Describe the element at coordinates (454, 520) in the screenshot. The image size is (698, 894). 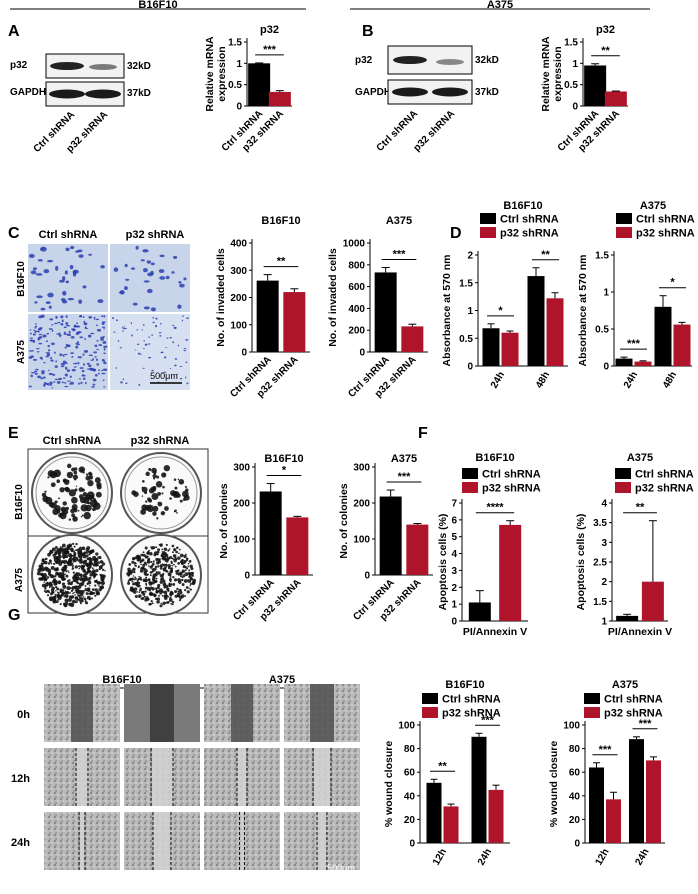
I see `y-tick-label: 6` at that location.